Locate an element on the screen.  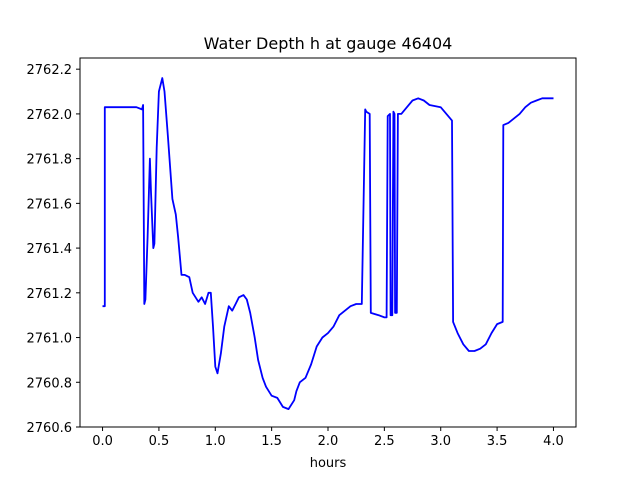
y-tick-label: 2762.0 is located at coordinates (50, 115).